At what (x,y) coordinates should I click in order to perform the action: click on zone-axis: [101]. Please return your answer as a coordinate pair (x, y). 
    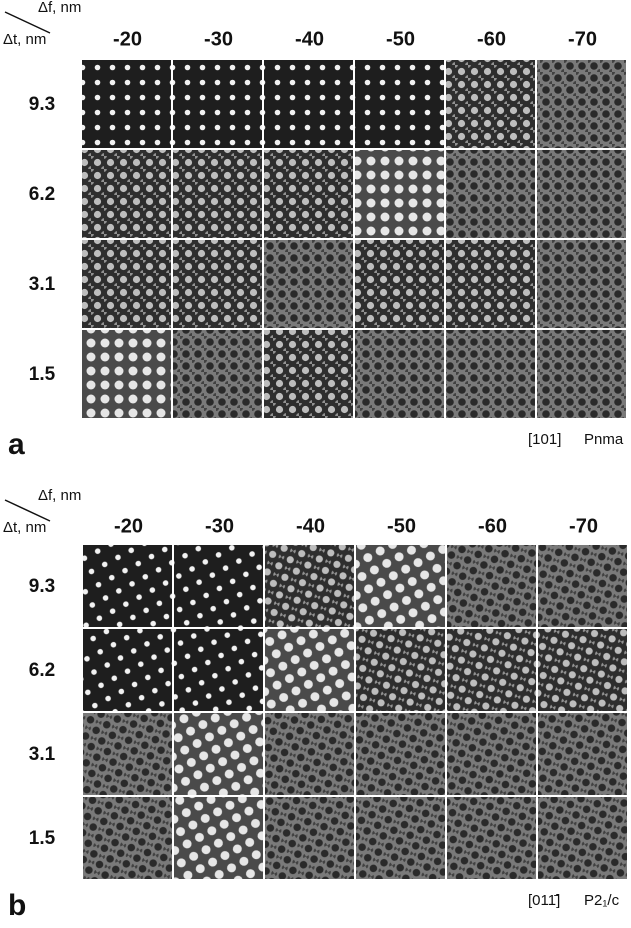
    Looking at the image, I should click on (544, 439).